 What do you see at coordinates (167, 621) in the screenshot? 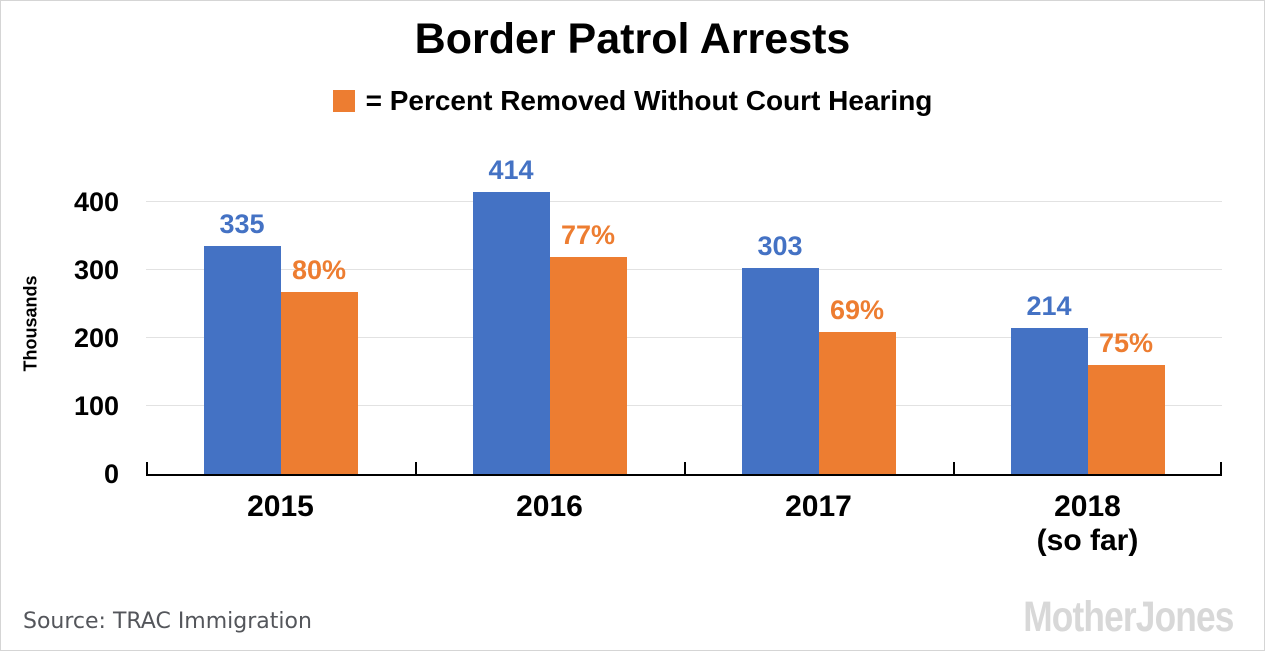
I see `source-note: Source: TRAC Immigration` at bounding box center [167, 621].